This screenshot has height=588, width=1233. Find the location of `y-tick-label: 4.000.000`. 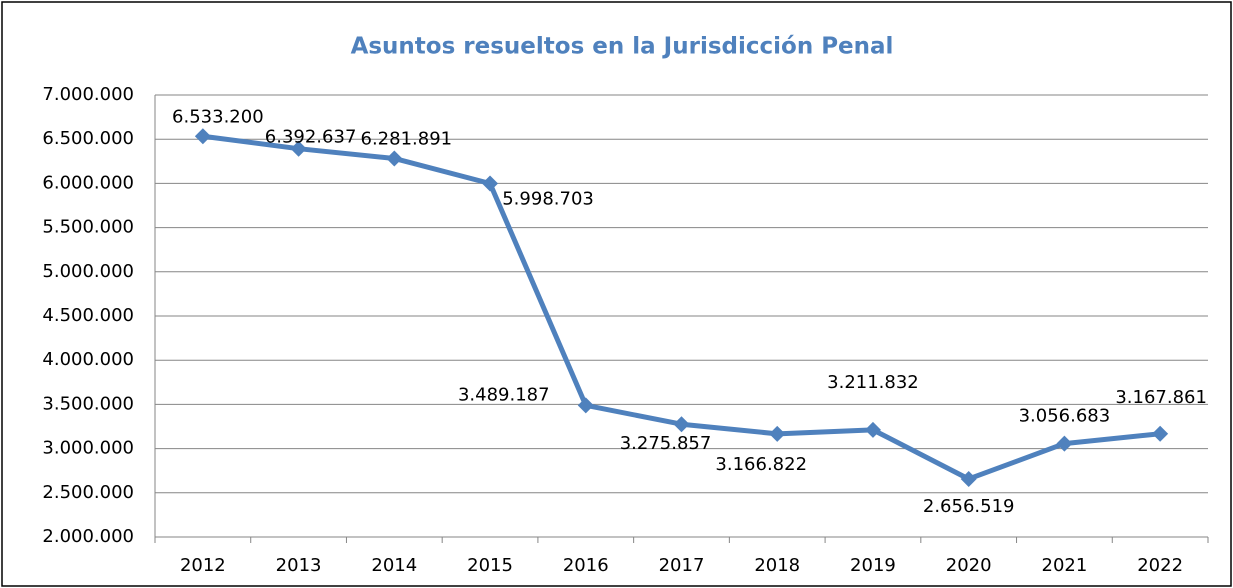

y-tick-label: 4.000.000 is located at coordinates (88, 359).